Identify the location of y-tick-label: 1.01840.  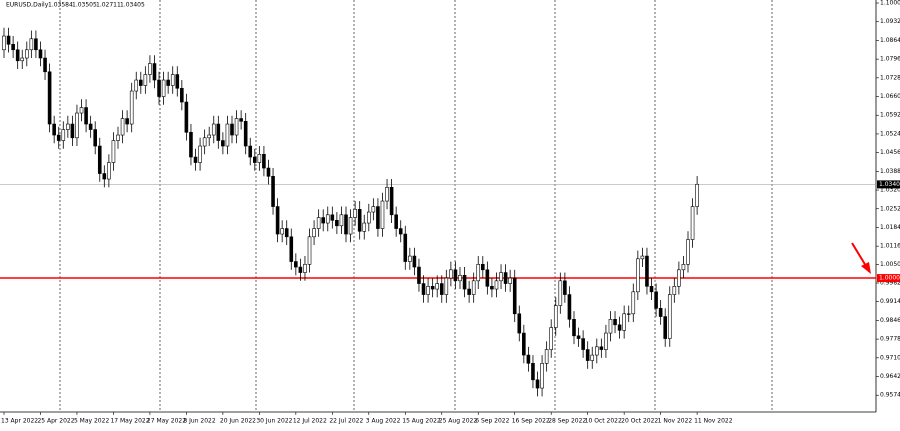
(890, 227).